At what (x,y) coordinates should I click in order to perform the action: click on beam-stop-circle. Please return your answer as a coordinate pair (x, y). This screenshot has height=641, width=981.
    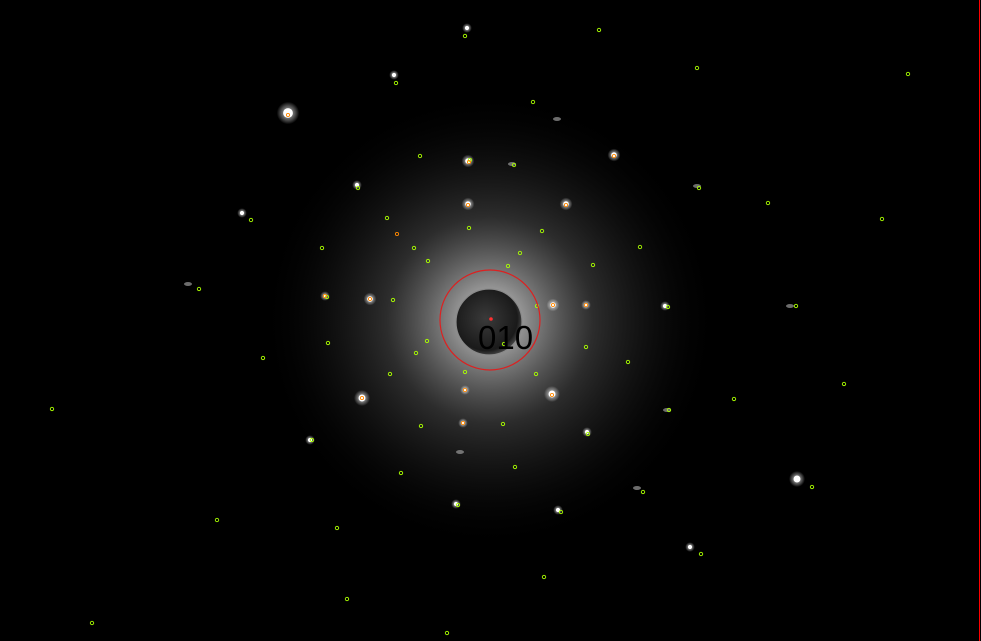
    Looking at the image, I should click on (490, 320).